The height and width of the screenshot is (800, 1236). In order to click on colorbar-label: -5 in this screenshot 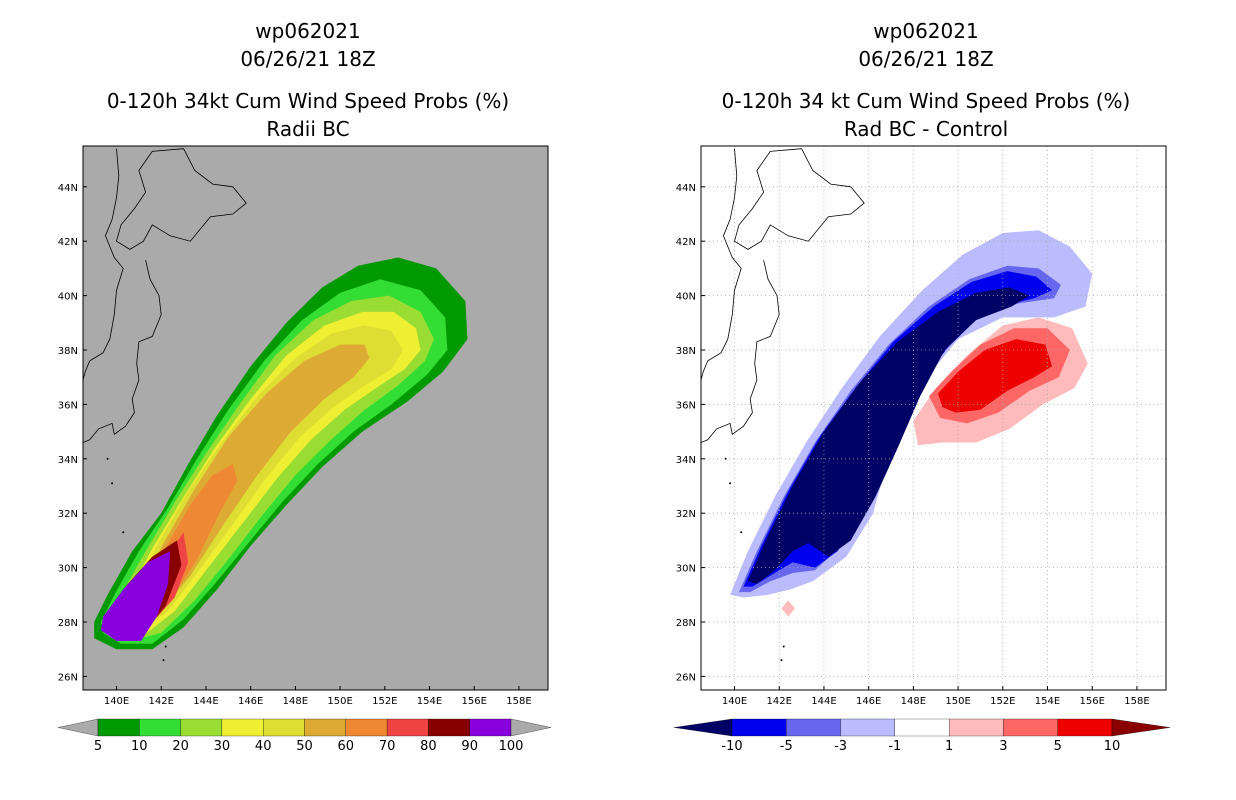, I will do `click(786, 746)`.